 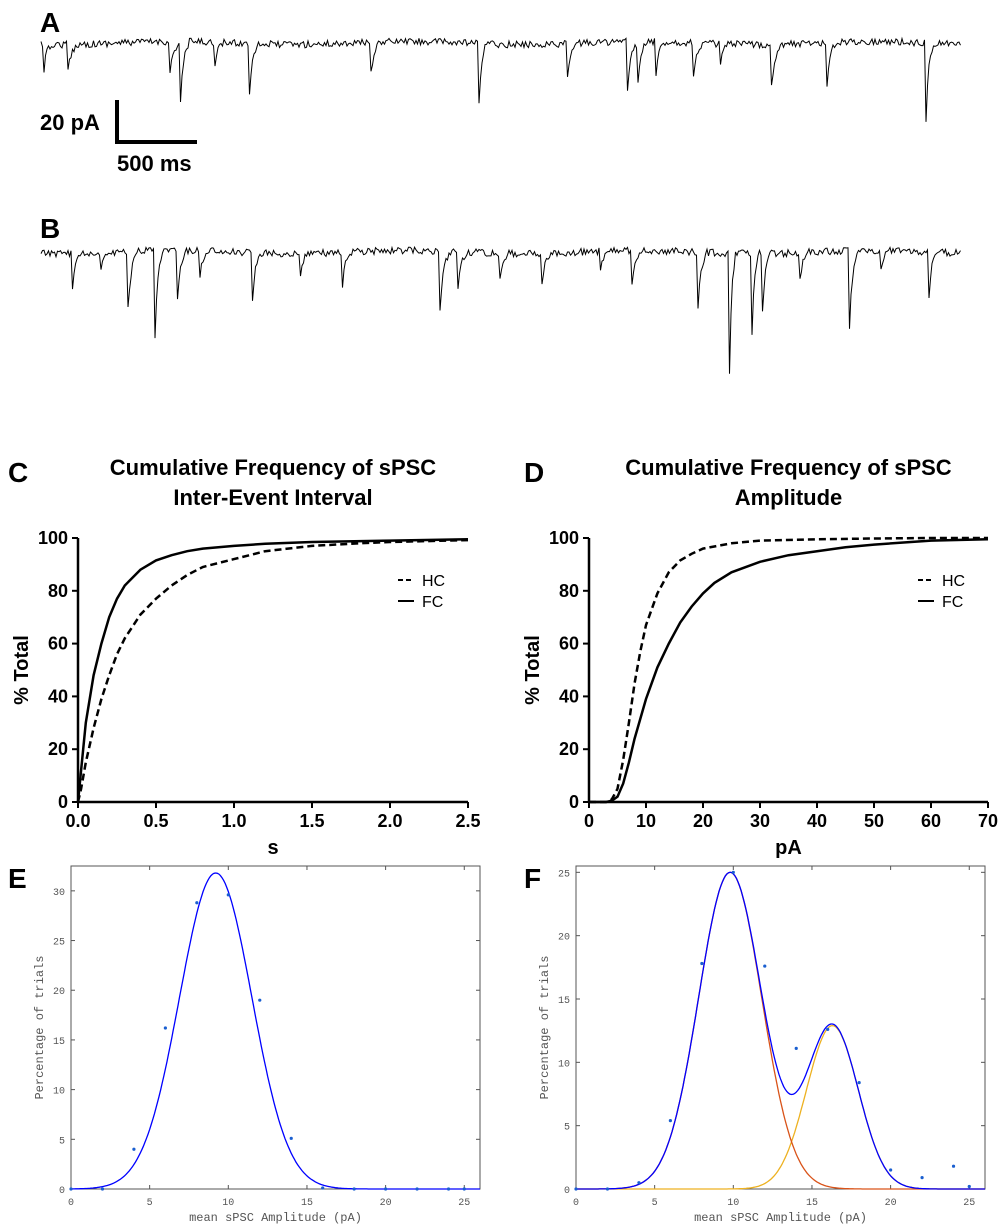 I want to click on chart-title-line: Amplitude, so click(x=789, y=497).